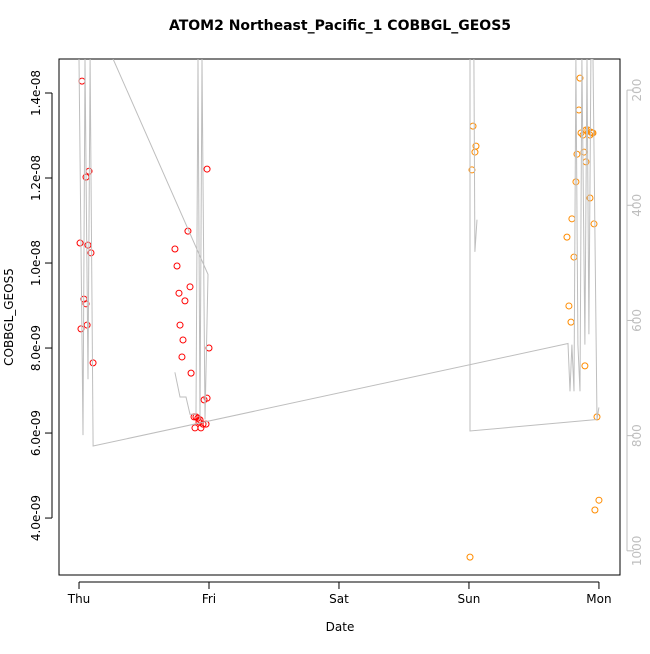 This screenshot has height=654, width=650. What do you see at coordinates (339, 599) in the screenshot?
I see `x-tick-label: Sat` at bounding box center [339, 599].